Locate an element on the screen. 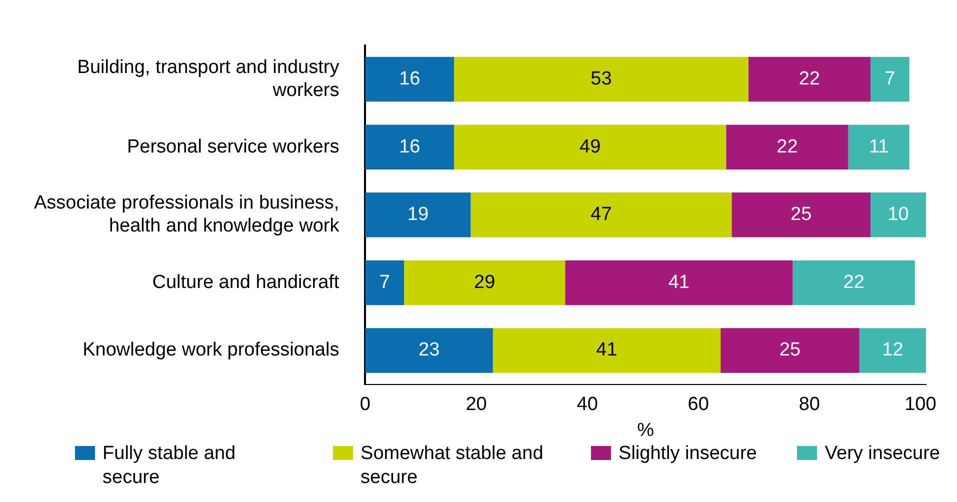 This screenshot has height=502, width=957. data-label: 23 is located at coordinates (429, 350).